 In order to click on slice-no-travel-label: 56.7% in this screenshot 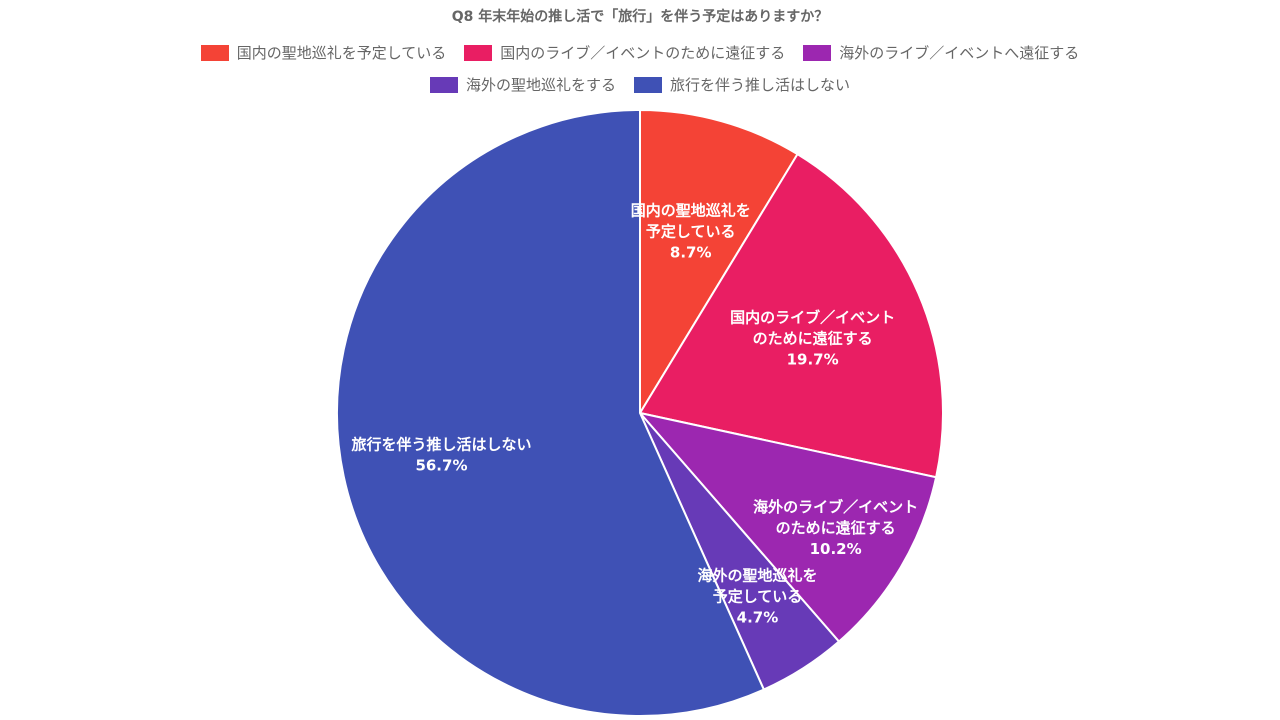, I will do `click(441, 465)`.